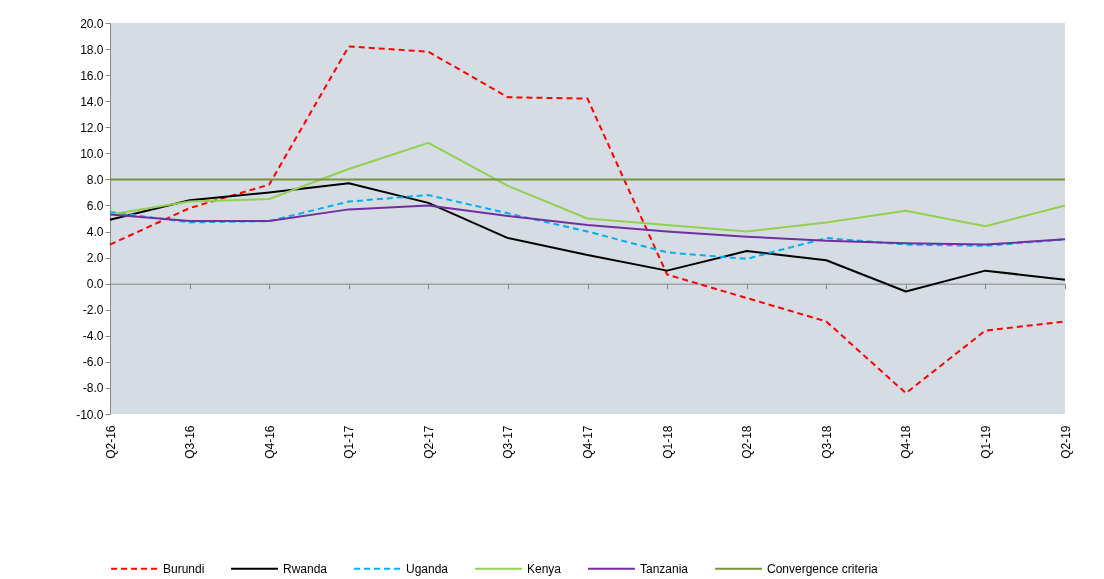 This screenshot has width=1104, height=579. Describe the element at coordinates (826, 442) in the screenshot. I see `x-tick-label: Q3-18` at that location.